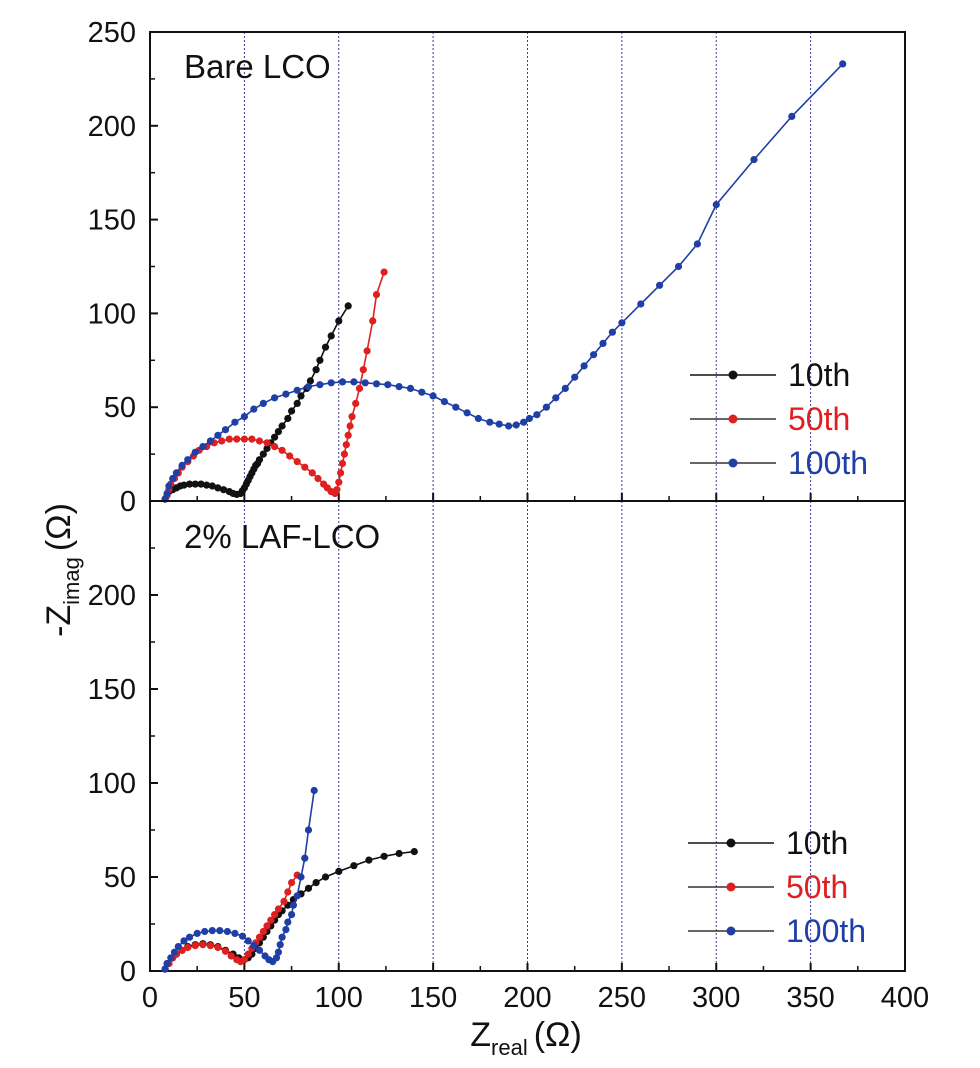 This screenshot has width=980, height=1068. I want to click on panel-title: Bare LCO, so click(257, 66).